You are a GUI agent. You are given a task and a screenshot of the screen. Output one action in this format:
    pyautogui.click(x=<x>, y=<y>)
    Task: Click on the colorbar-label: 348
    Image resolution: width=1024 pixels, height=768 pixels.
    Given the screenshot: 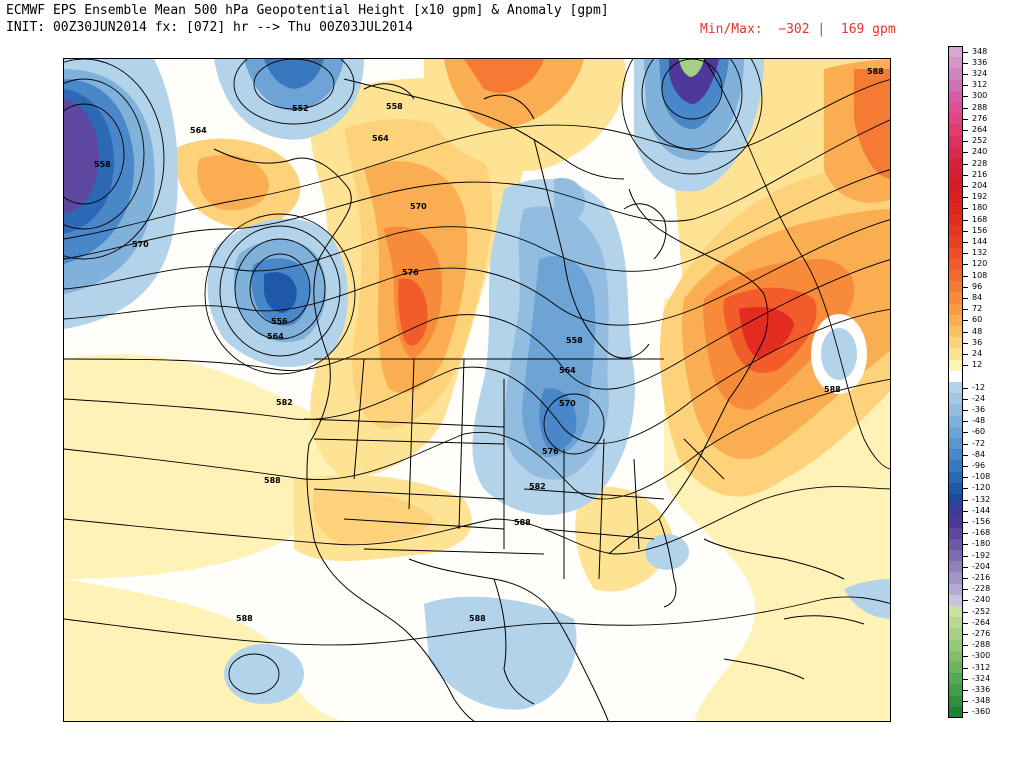 What is the action you would take?
    pyautogui.click(x=980, y=51)
    